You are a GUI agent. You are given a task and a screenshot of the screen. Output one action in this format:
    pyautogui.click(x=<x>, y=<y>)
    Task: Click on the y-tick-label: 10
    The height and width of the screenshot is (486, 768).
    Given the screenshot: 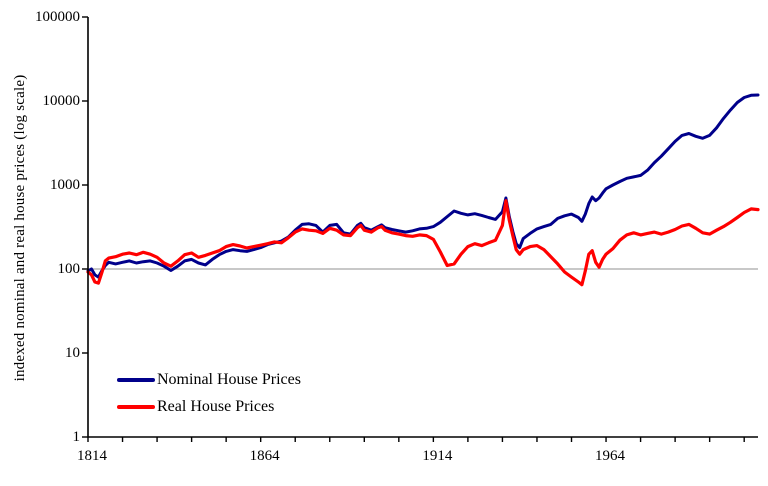 What is the action you would take?
    pyautogui.click(x=72, y=353)
    